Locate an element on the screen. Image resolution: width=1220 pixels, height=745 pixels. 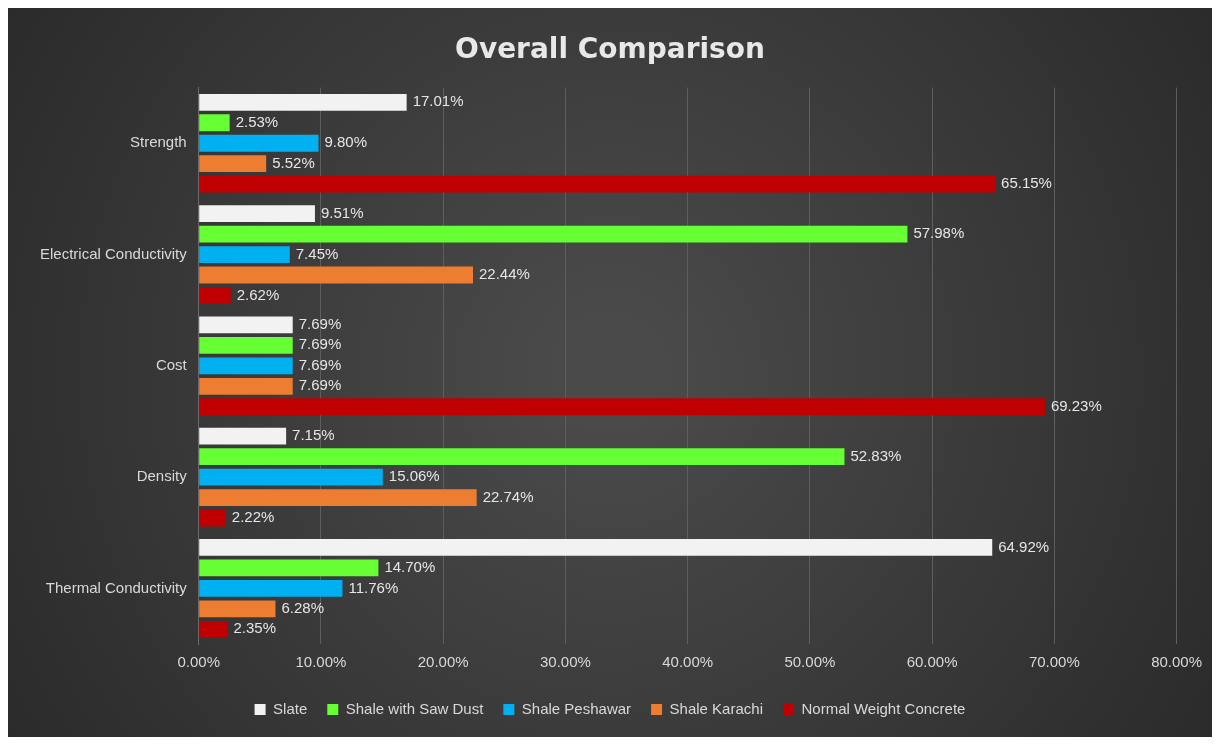
x-tick-label: 80.00% is located at coordinates (1176, 662).